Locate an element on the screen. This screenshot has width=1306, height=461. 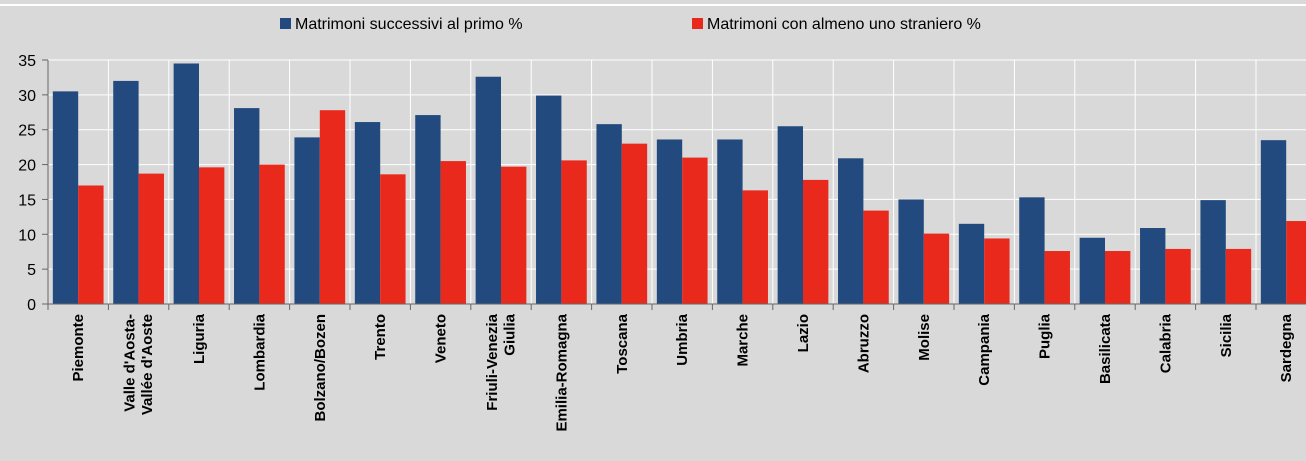
x-tick-label: Bolzano/Bozen is located at coordinates (320, 368).